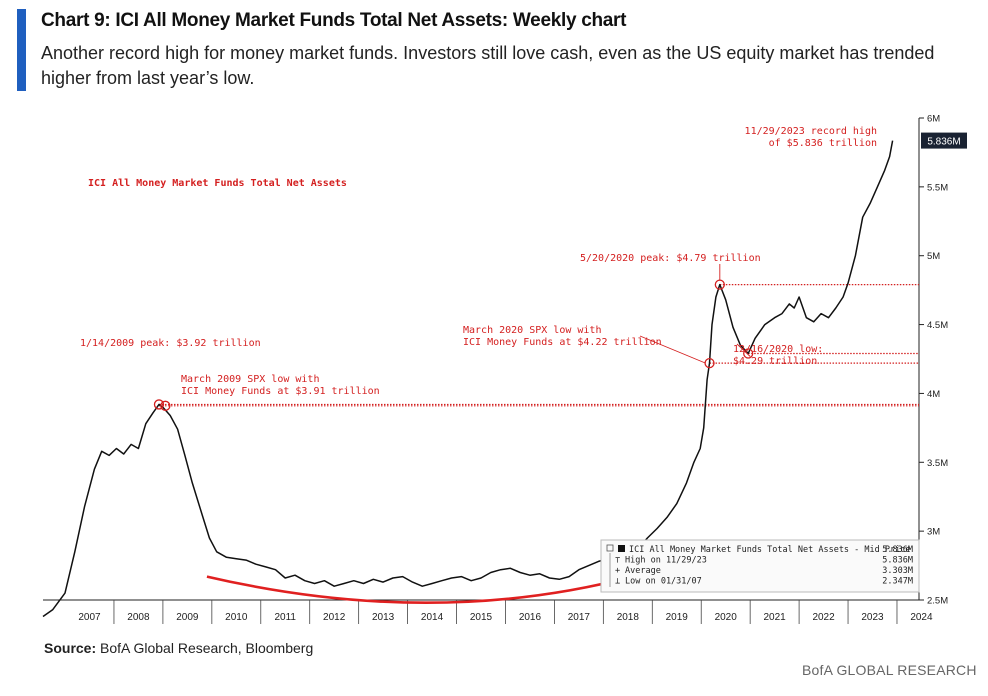 The image size is (988, 696). I want to click on annotation-line: ICI Money Funds at $4.22 trillion, so click(562, 342).